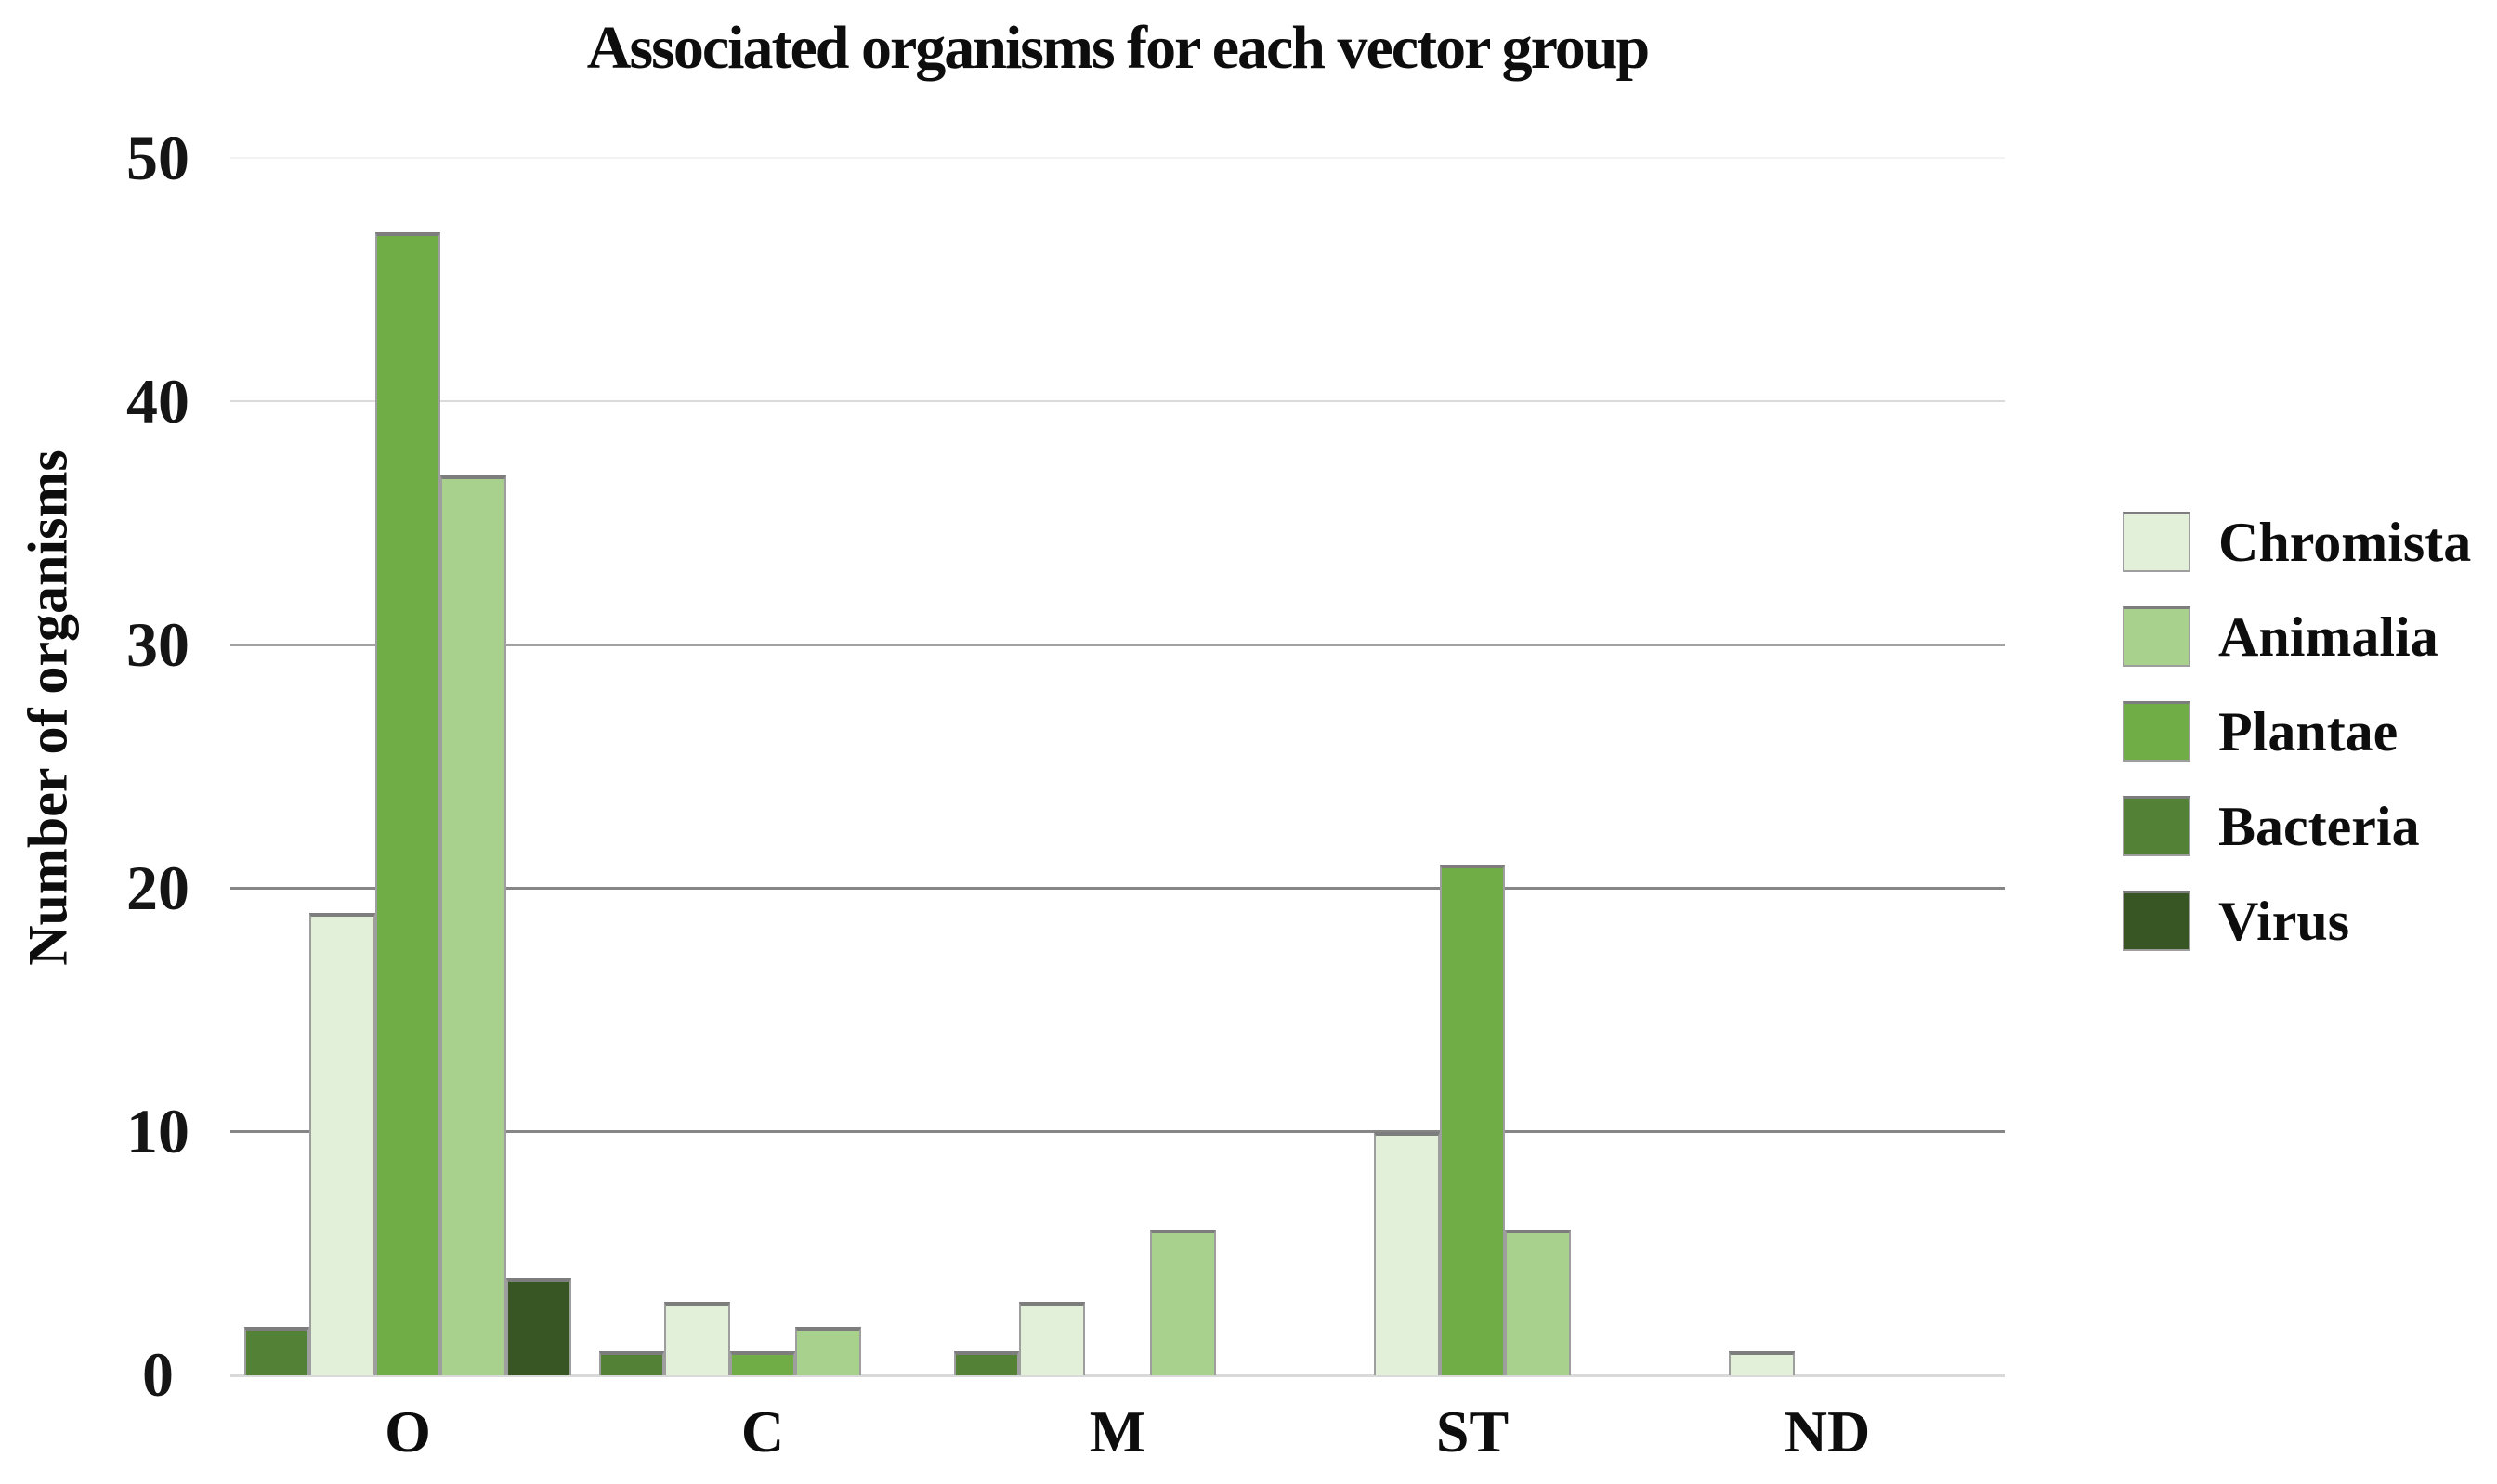  What do you see at coordinates (762, 1362) in the screenshot?
I see `bar-C-plantae` at bounding box center [762, 1362].